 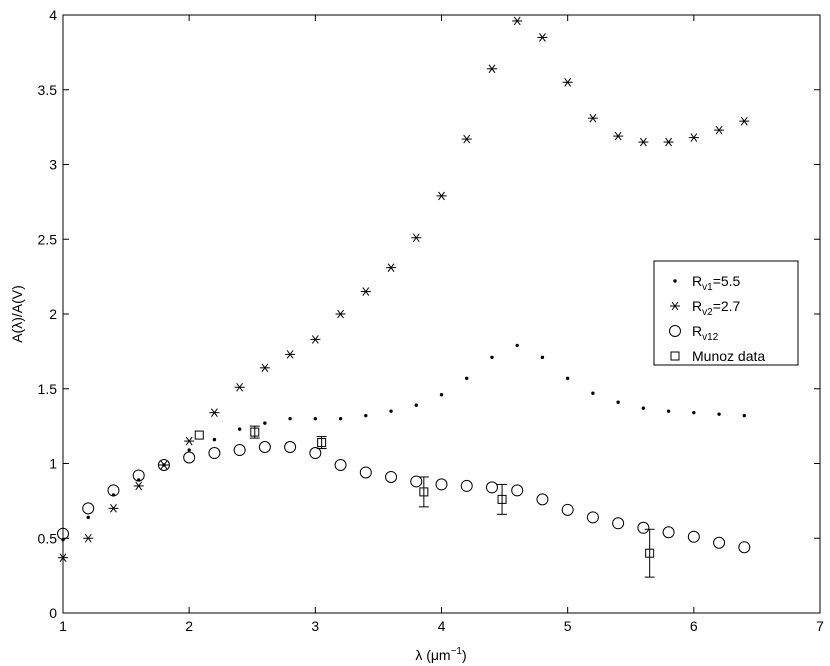 What do you see at coordinates (53, 165) in the screenshot?
I see `y-tick-label: 3` at bounding box center [53, 165].